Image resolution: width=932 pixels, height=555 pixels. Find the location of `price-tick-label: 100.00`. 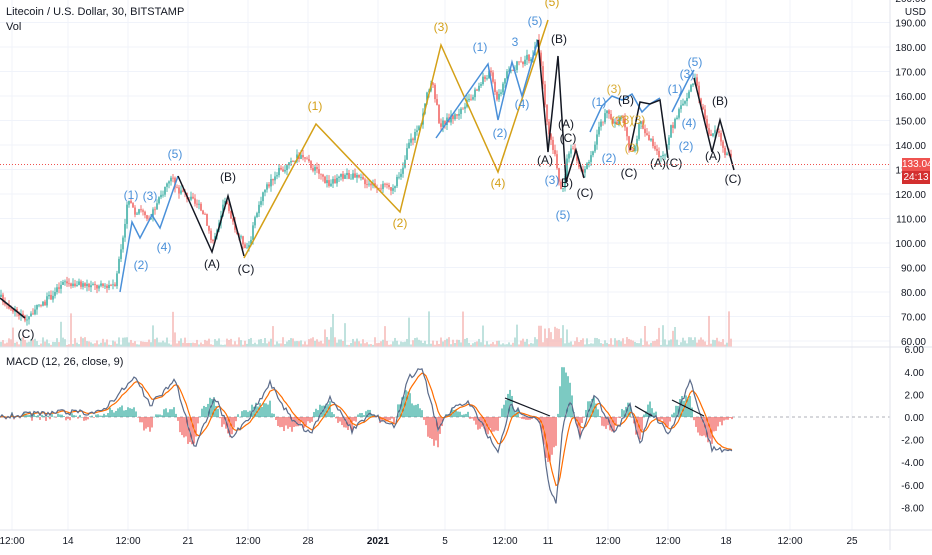

price-tick-label: 100.00 is located at coordinates (910, 244).